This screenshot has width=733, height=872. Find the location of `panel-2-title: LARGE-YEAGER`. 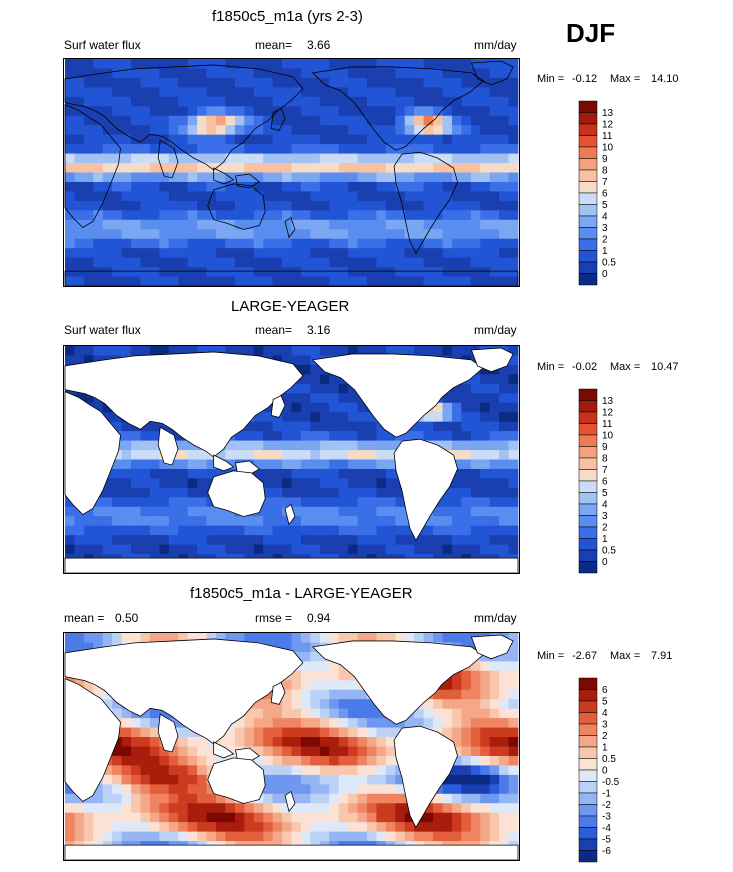

panel-2-title: LARGE-YEAGER is located at coordinates (290, 306).